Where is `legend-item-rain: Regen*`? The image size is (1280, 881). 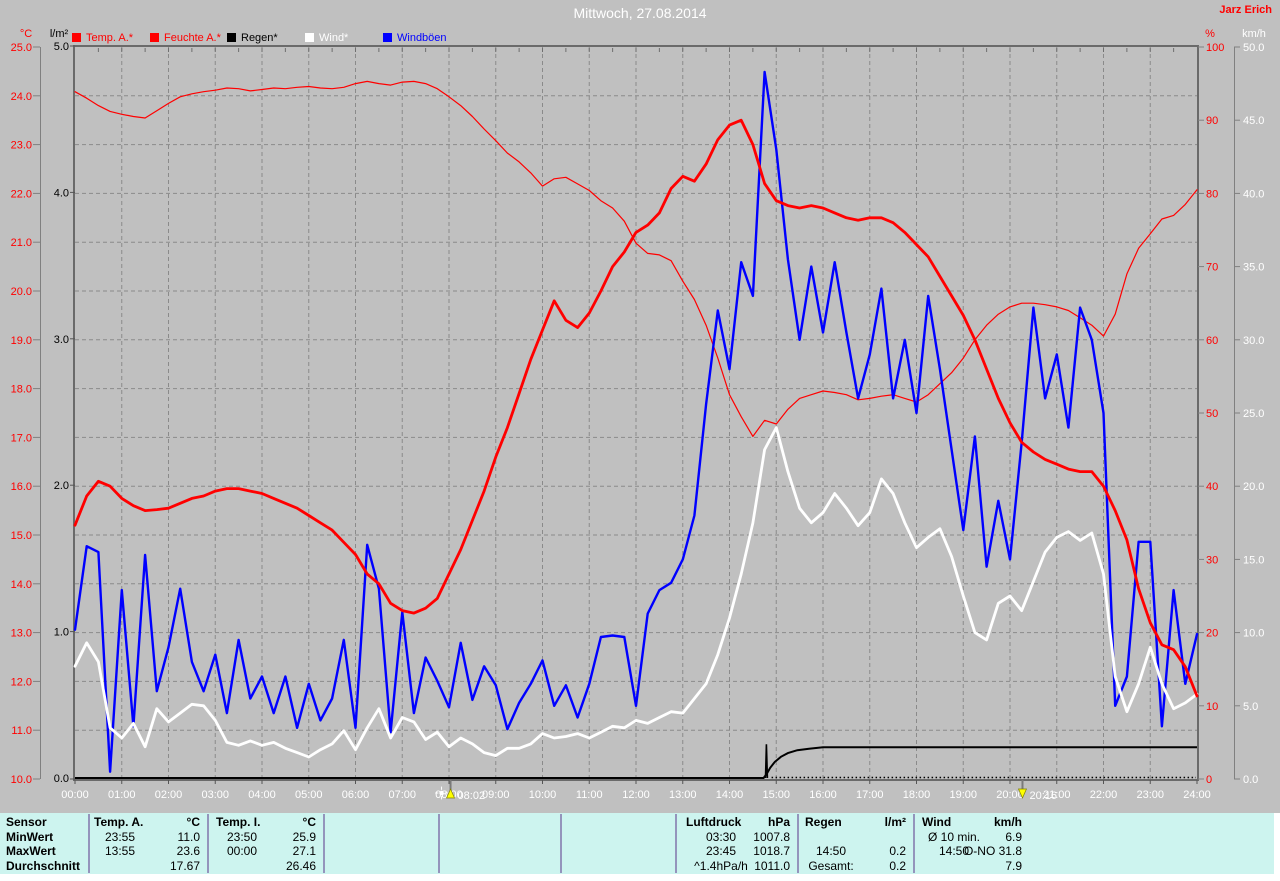 legend-item-rain: Regen* is located at coordinates (252, 37).